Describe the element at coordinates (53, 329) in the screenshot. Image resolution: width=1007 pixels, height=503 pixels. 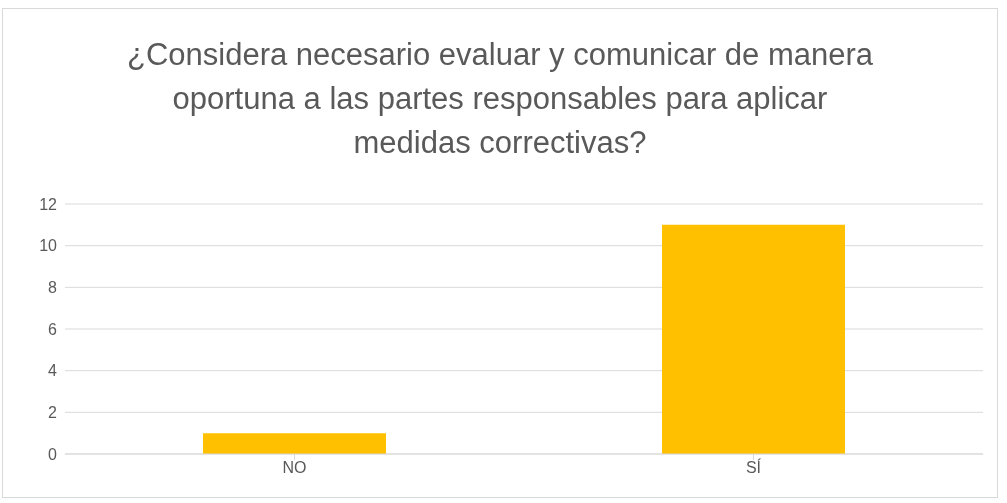
I see `y-tick-label: 6` at that location.